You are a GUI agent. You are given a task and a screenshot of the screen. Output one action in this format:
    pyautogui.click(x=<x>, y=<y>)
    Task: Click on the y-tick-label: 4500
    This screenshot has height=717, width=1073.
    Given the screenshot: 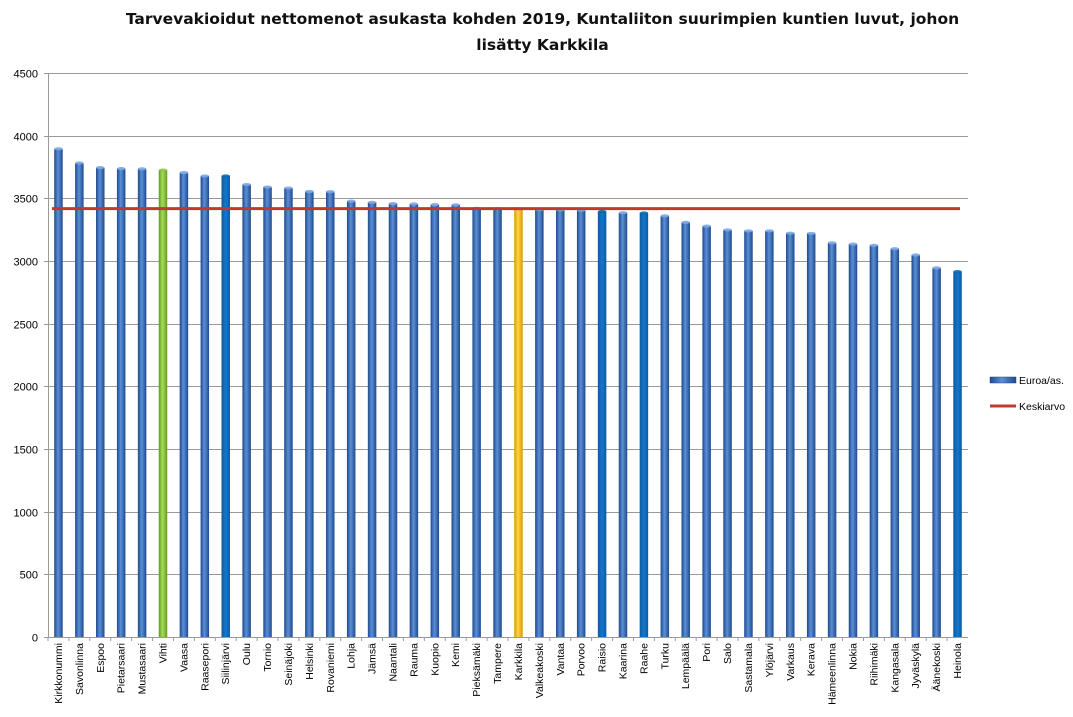 What is the action you would take?
    pyautogui.click(x=26, y=75)
    